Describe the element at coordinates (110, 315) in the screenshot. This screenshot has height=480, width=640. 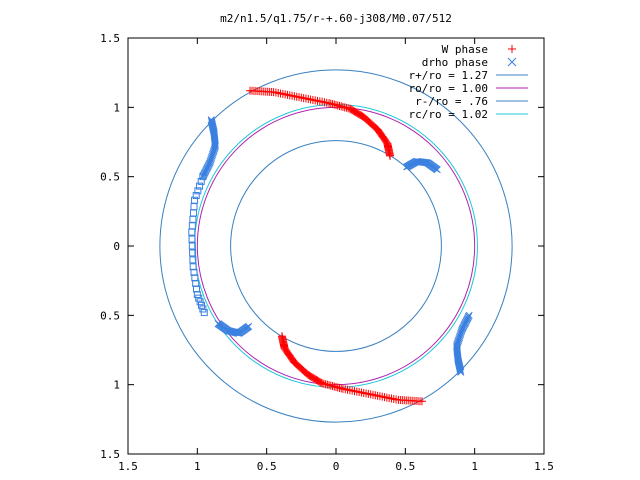
I see `y-tick-label-2: 0.5` at that location.